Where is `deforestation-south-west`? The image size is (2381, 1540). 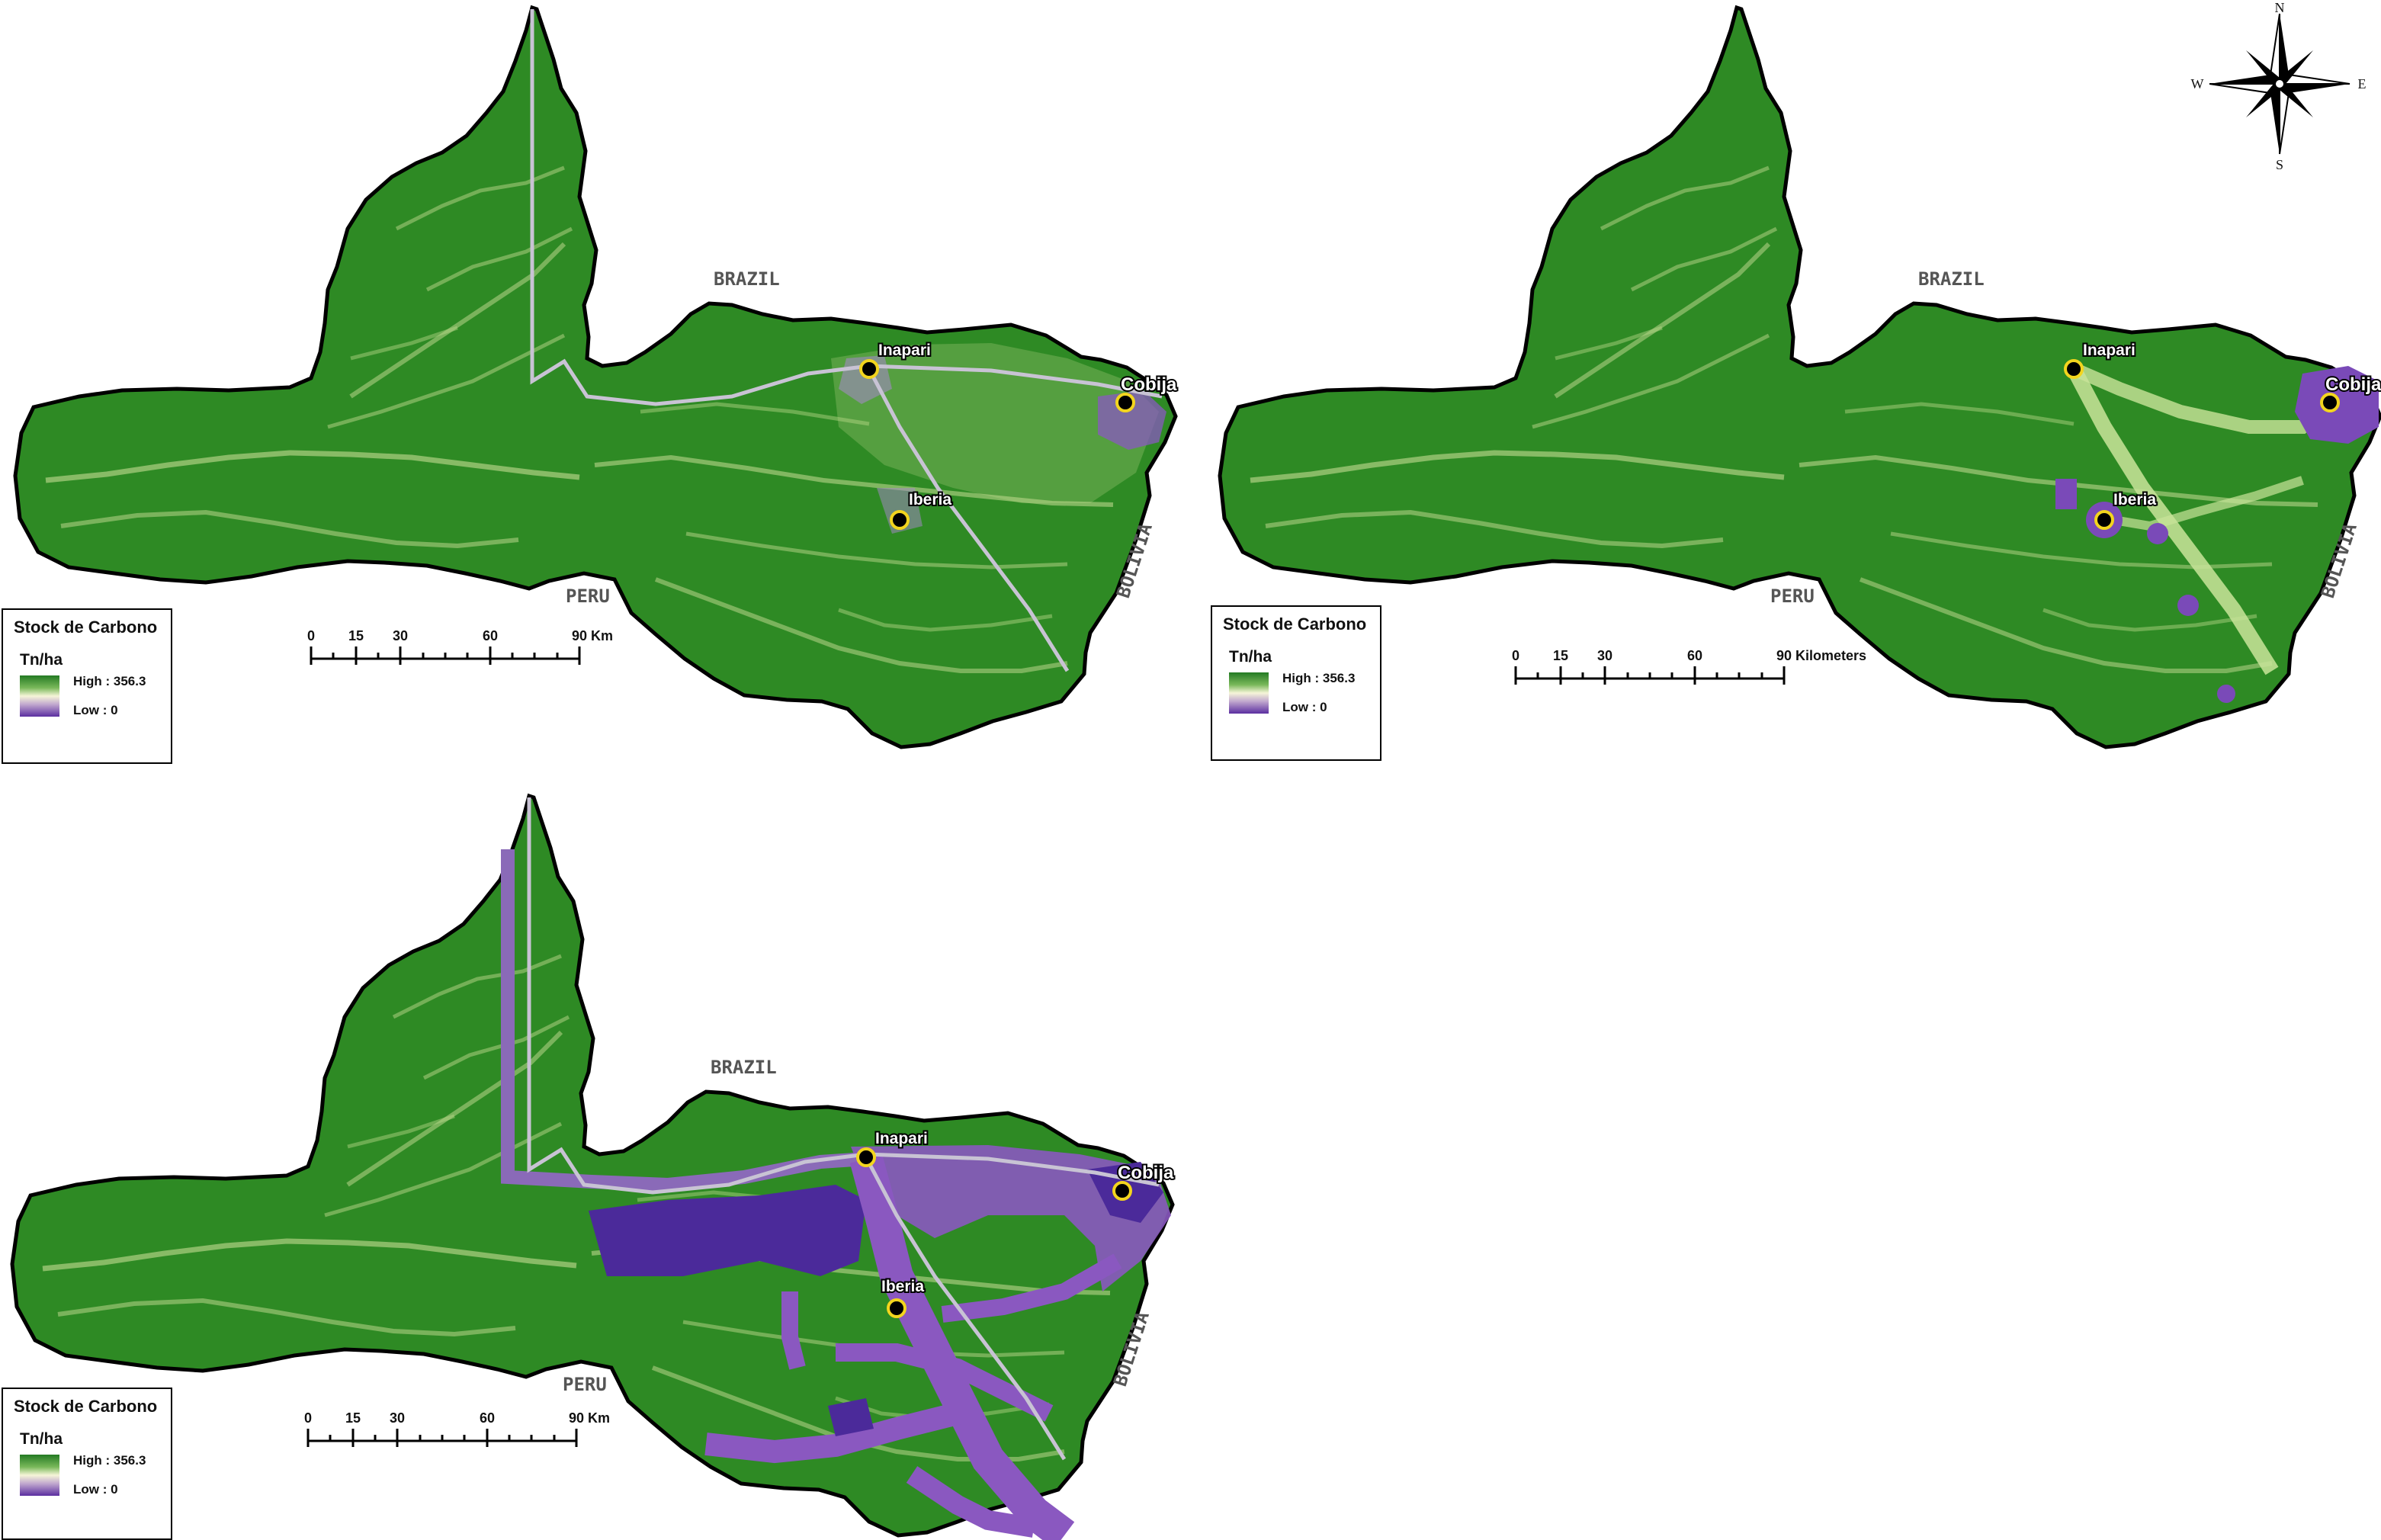 deforestation-south-west is located at coordinates (832, 1433).